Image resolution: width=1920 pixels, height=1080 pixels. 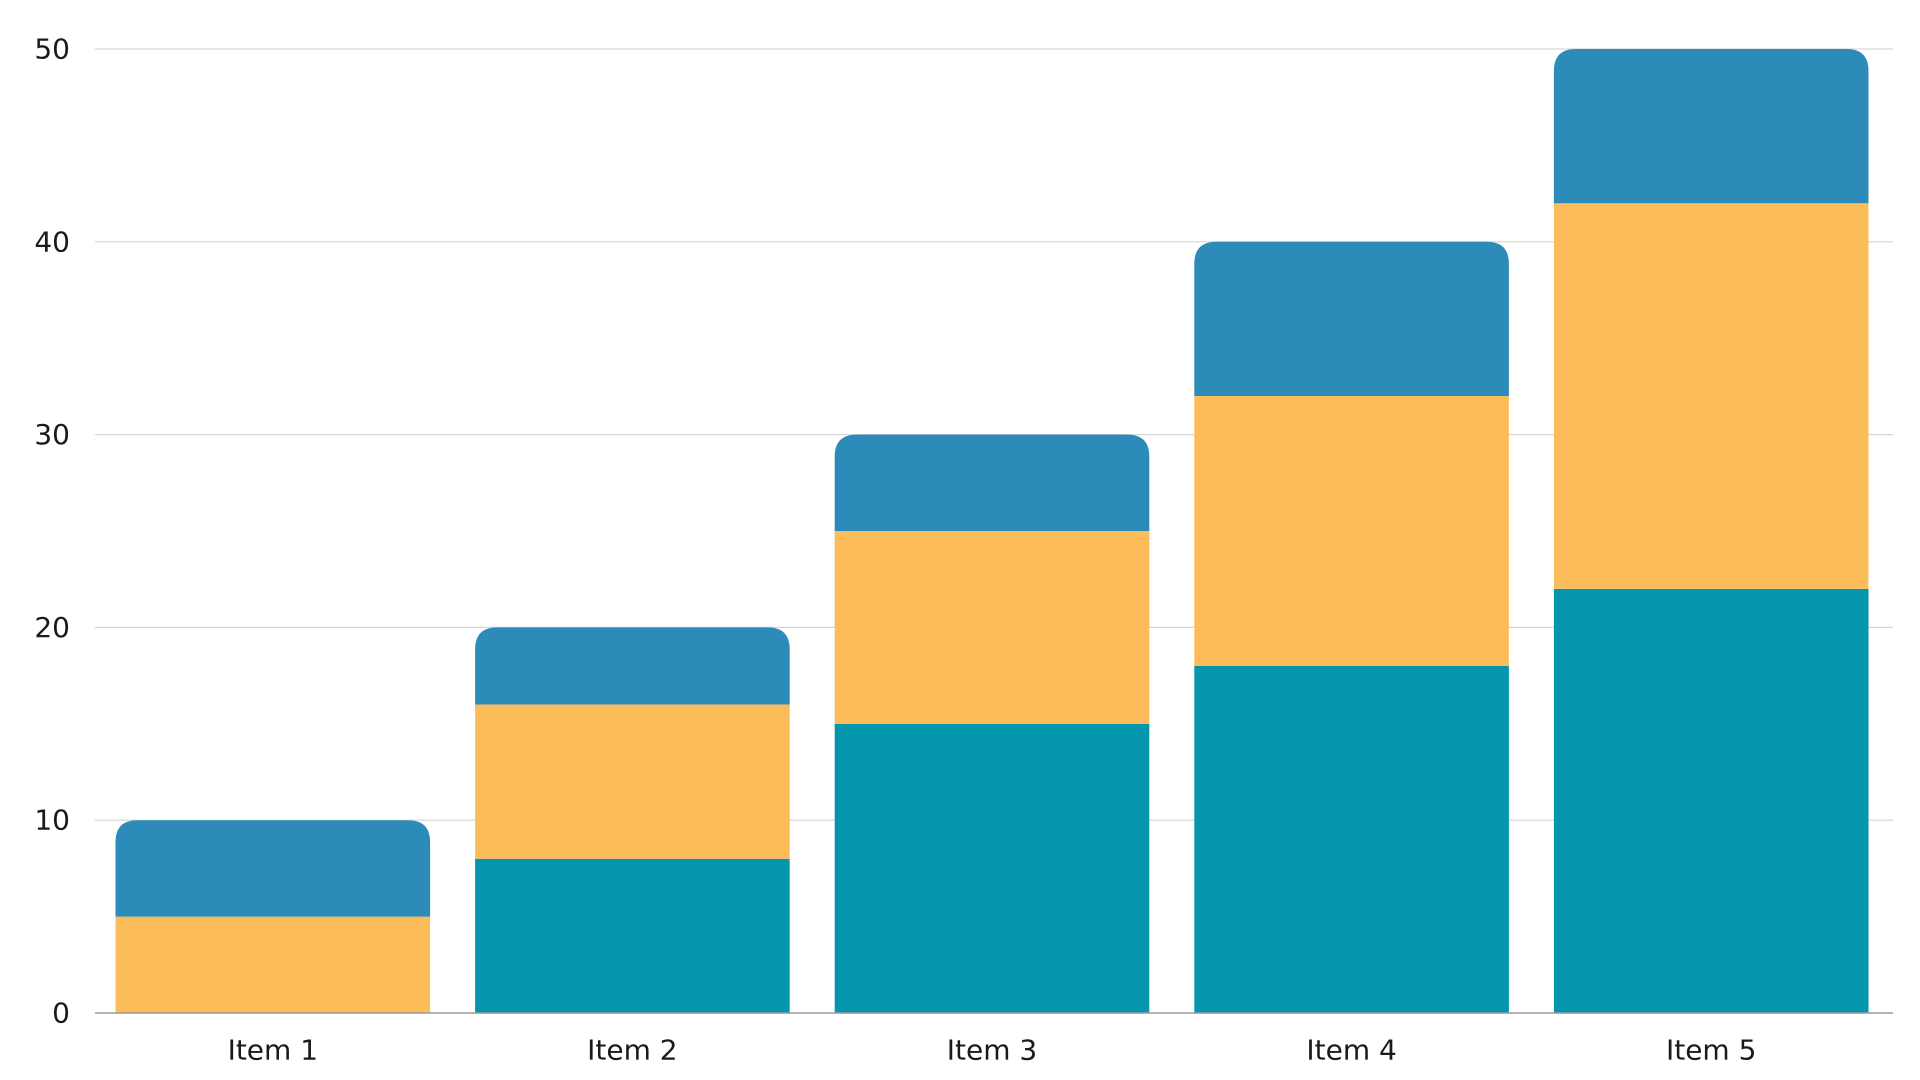 I want to click on y-tick-label: 10, so click(x=52, y=820).